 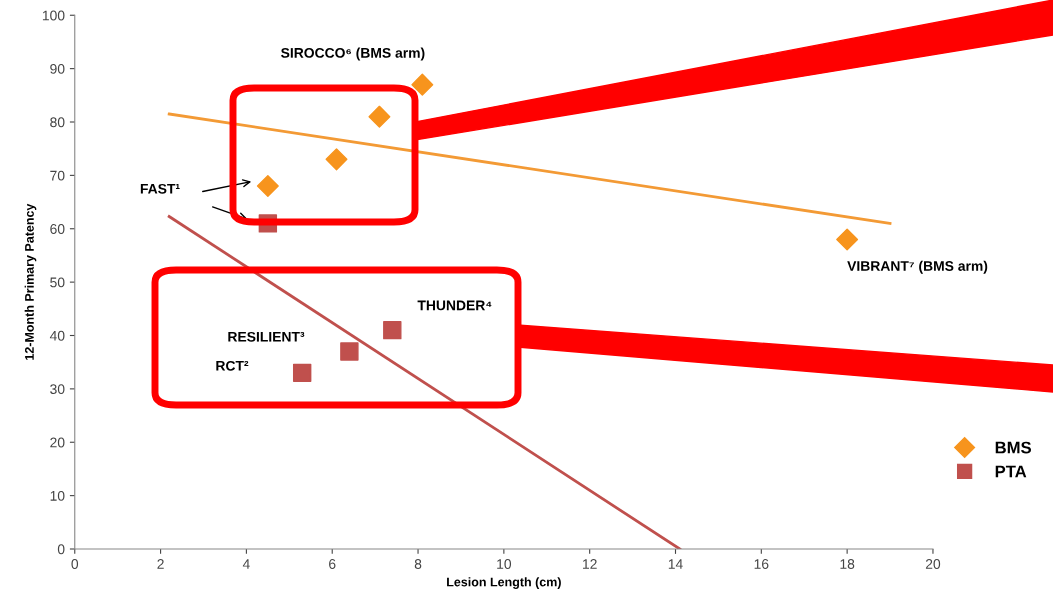 I want to click on x-tick-label: 4, so click(x=246, y=564).